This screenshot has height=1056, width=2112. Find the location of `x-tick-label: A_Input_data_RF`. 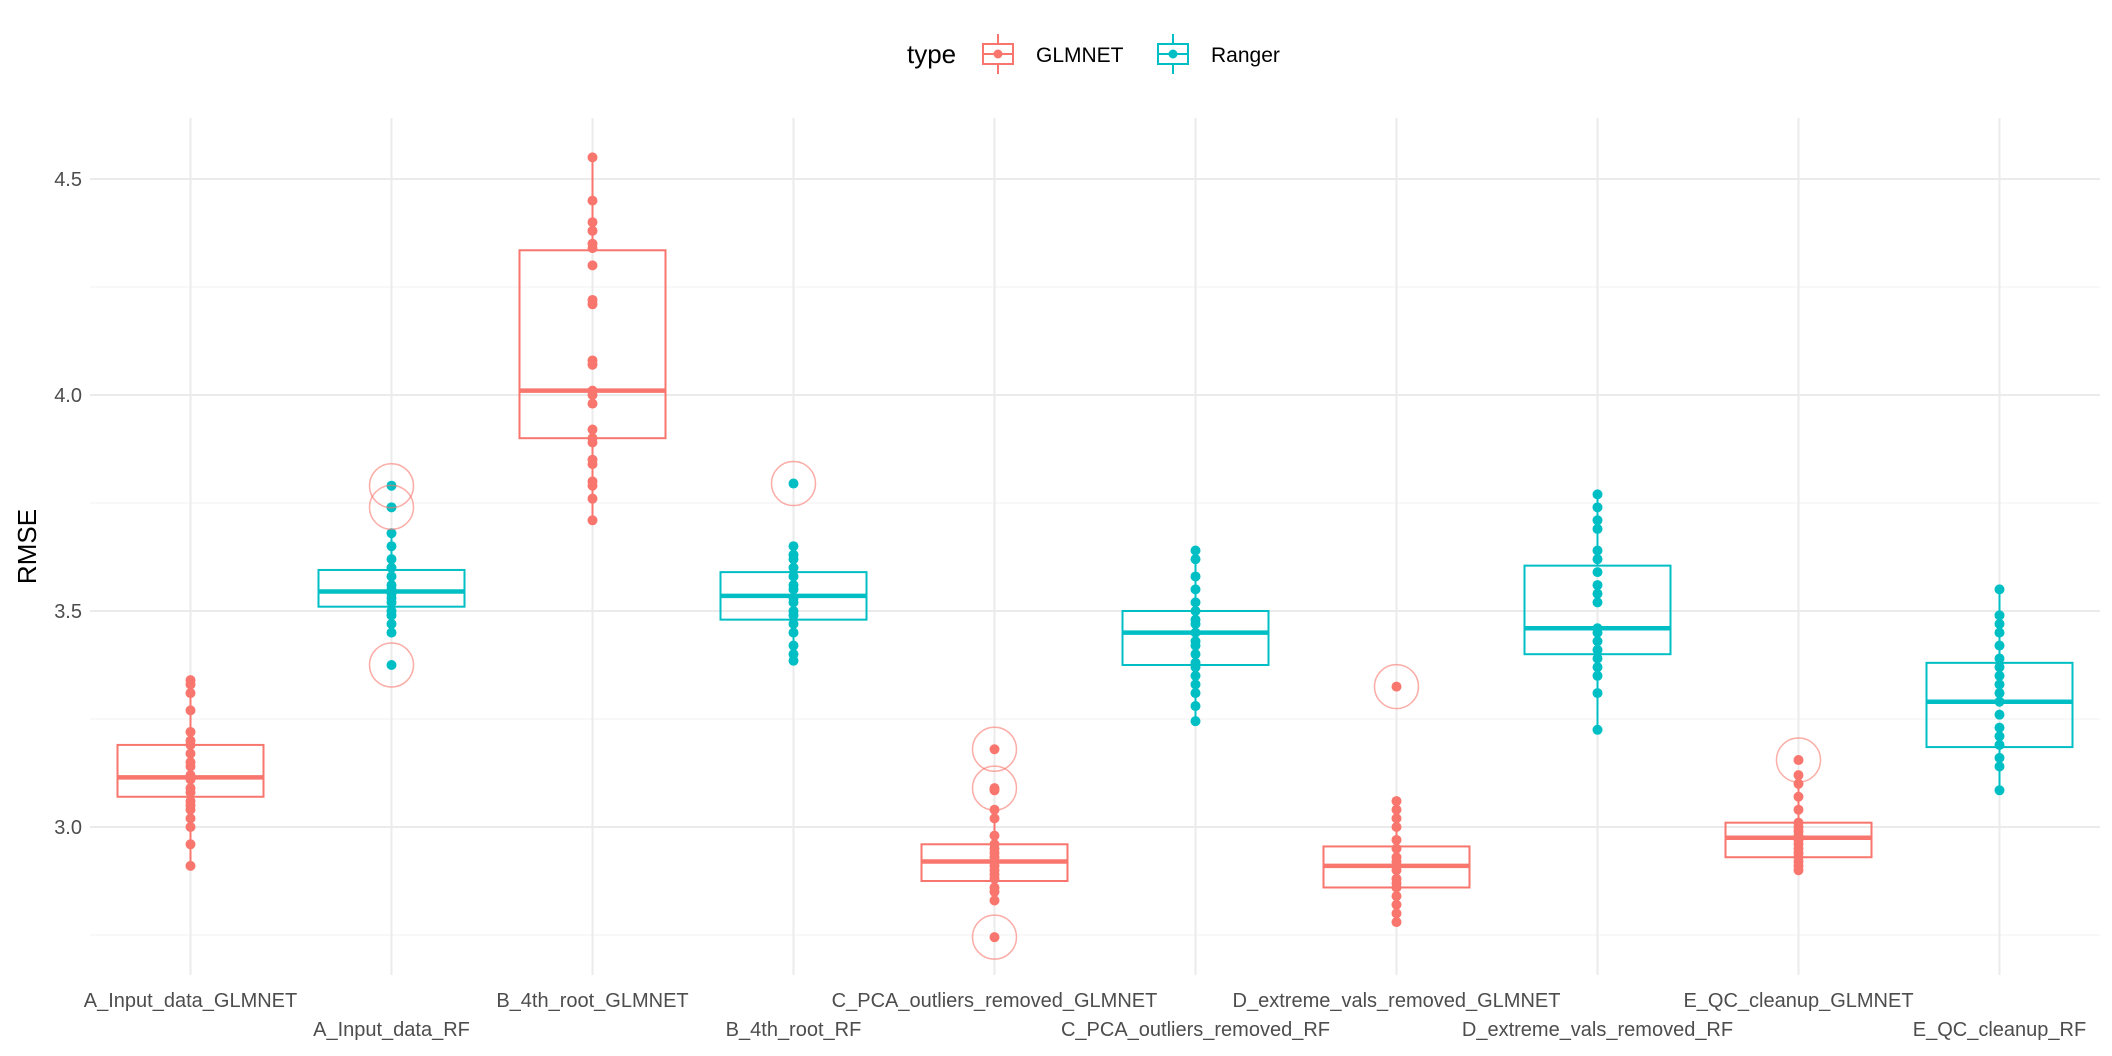

x-tick-label: A_Input_data_RF is located at coordinates (391, 1030).